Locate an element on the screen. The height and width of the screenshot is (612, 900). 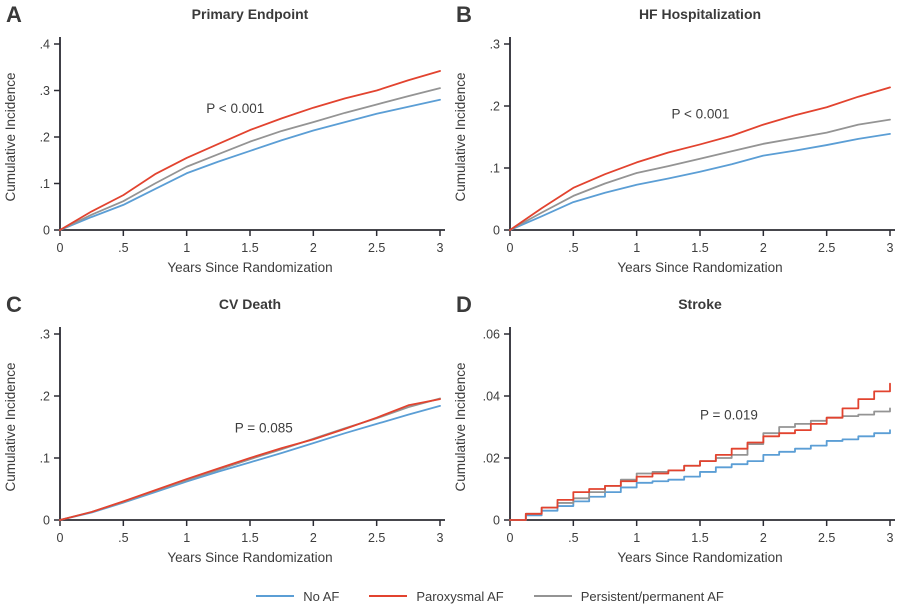
panel-letter: B is located at coordinates (464, 14).